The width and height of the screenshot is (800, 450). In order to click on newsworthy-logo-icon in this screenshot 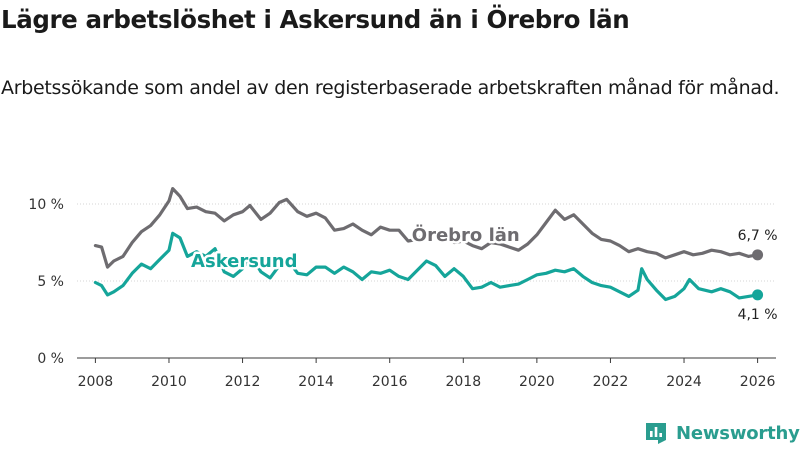, I will do `click(656, 433)`.